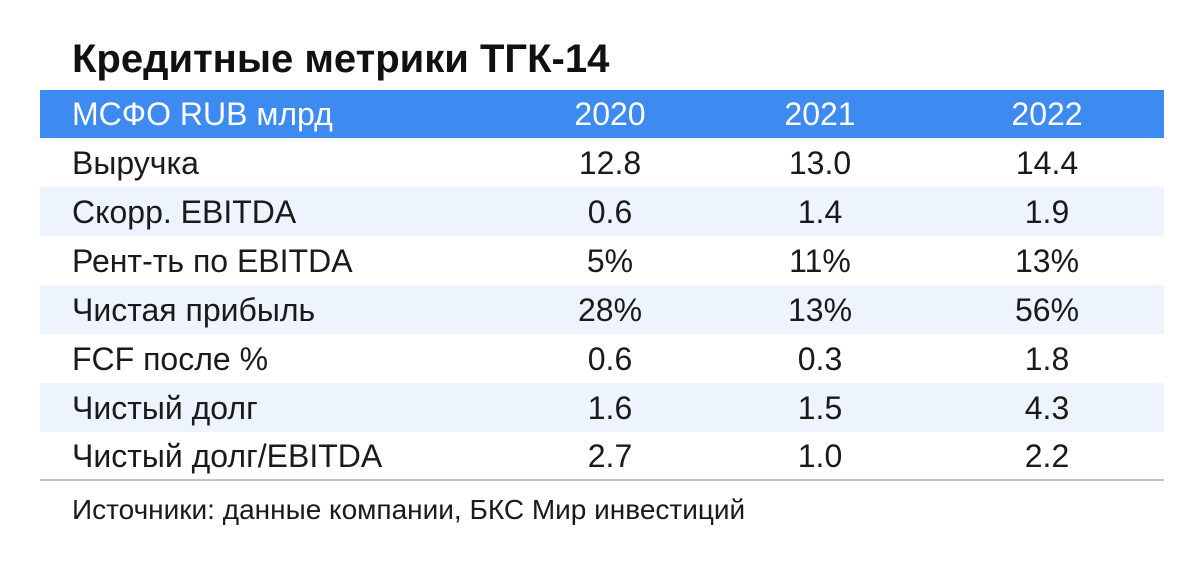  Describe the element at coordinates (202, 114) in the screenshot. I see `header-label: МСФО RUB млрд` at that location.